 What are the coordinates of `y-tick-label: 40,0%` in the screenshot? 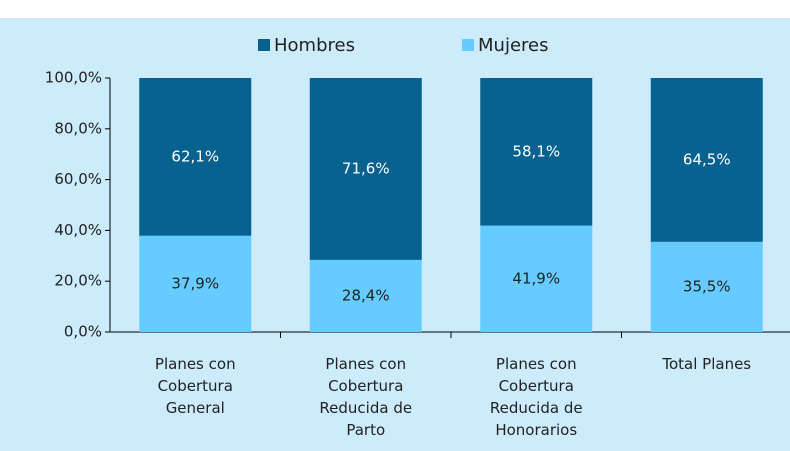 It's located at (78, 230).